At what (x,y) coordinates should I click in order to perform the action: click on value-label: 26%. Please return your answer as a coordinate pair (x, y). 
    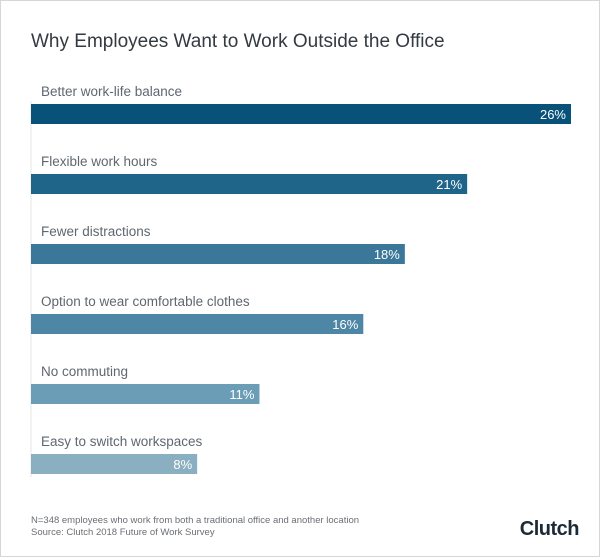
    Looking at the image, I should click on (553, 114).